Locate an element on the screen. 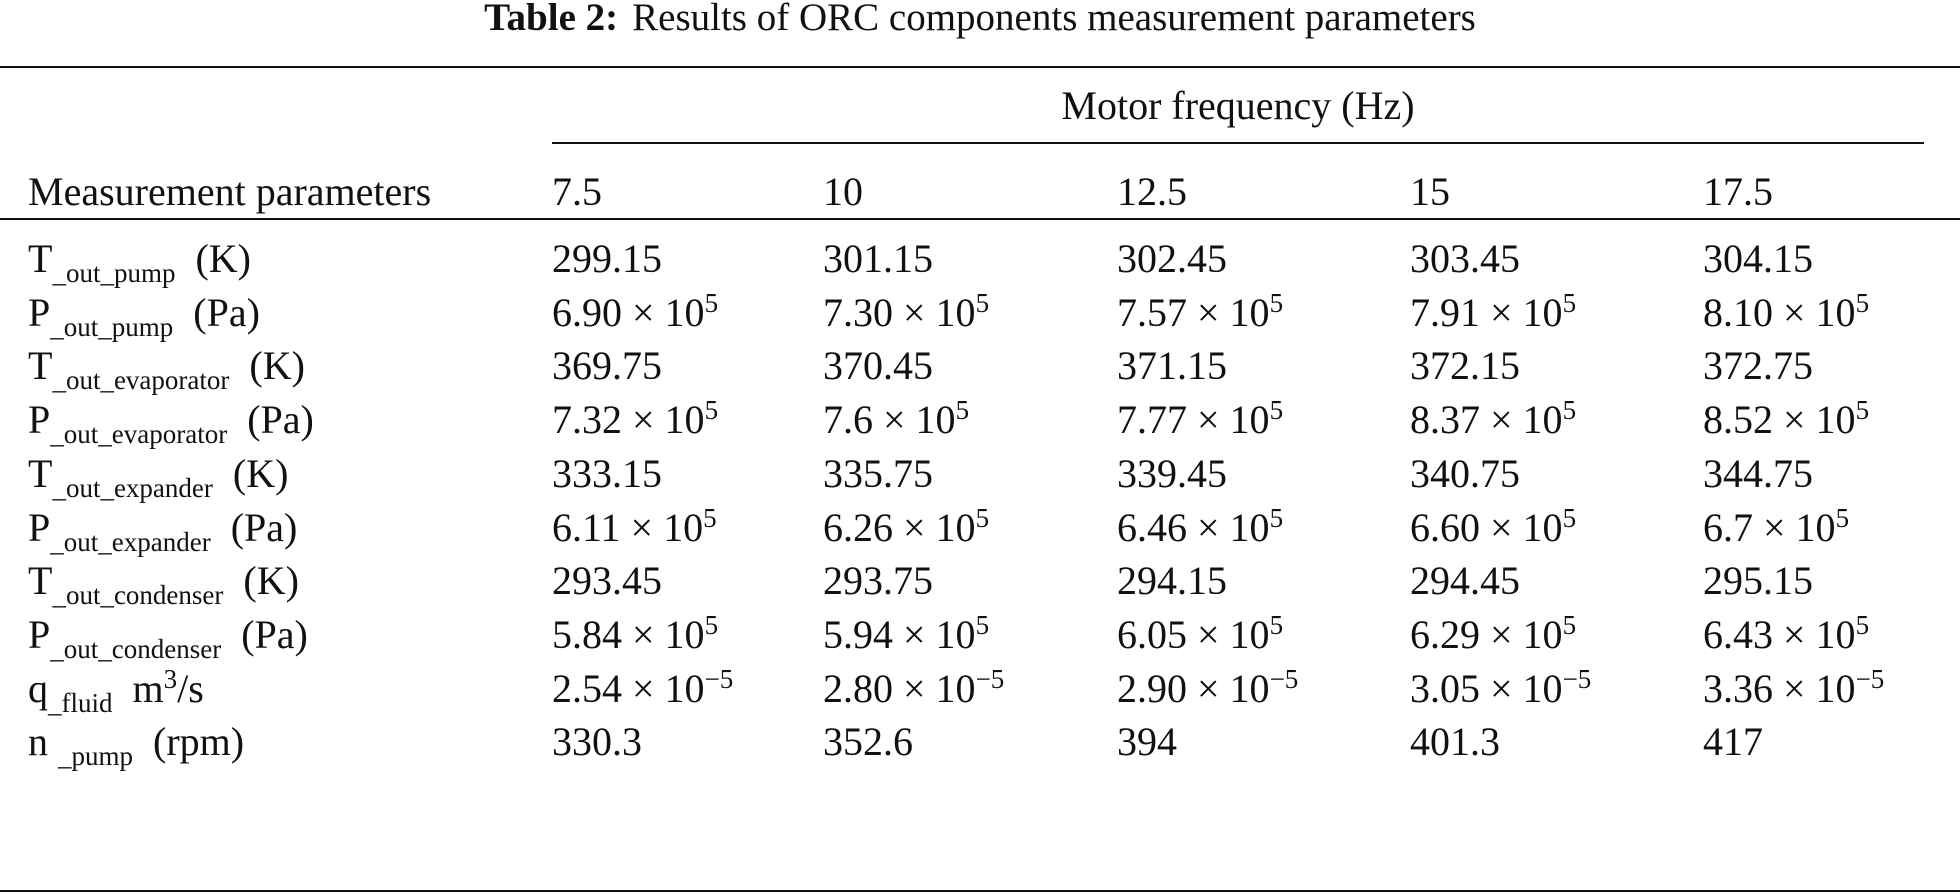 This screenshot has height=894, width=1960. row-label: P_out_pump (Pa) is located at coordinates (144, 315).